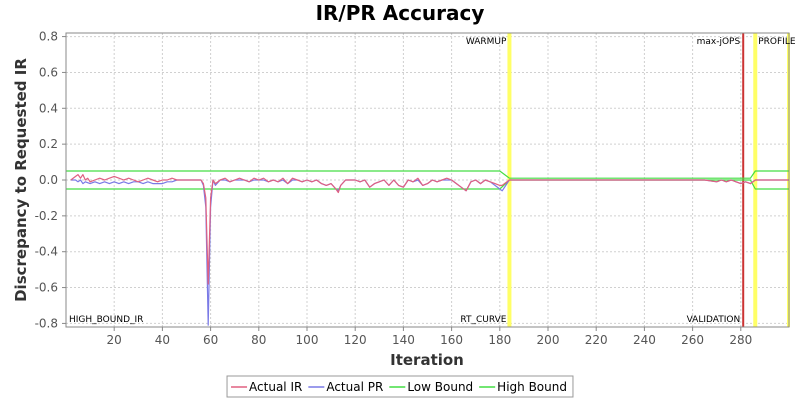  What do you see at coordinates (21, 180) in the screenshot?
I see `y-axis-label: Discrepancy to Requested IR` at bounding box center [21, 180].